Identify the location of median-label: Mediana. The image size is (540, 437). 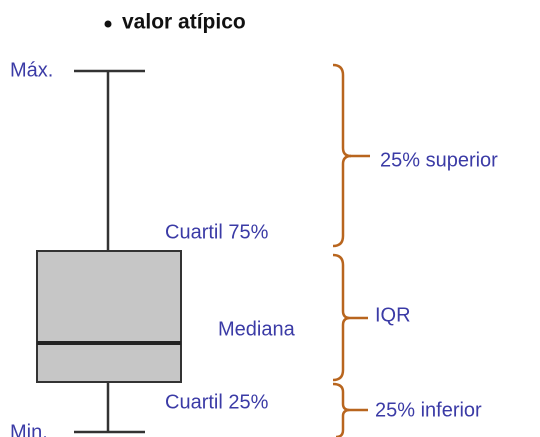
(257, 329).